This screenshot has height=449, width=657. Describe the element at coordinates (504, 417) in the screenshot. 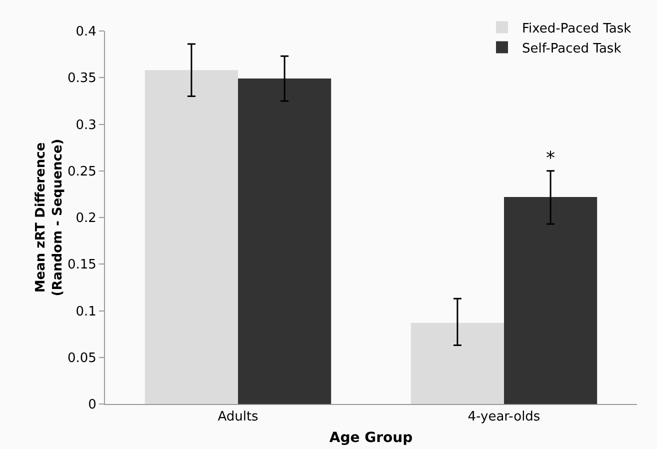

I see `x-tick-label: 4-year-olds` at that location.